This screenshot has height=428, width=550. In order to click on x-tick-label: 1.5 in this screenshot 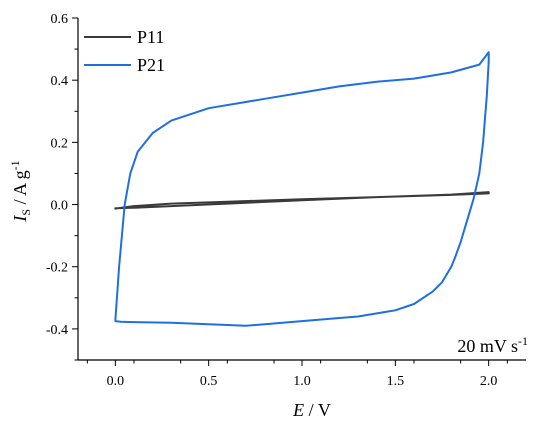, I will do `click(396, 381)`.